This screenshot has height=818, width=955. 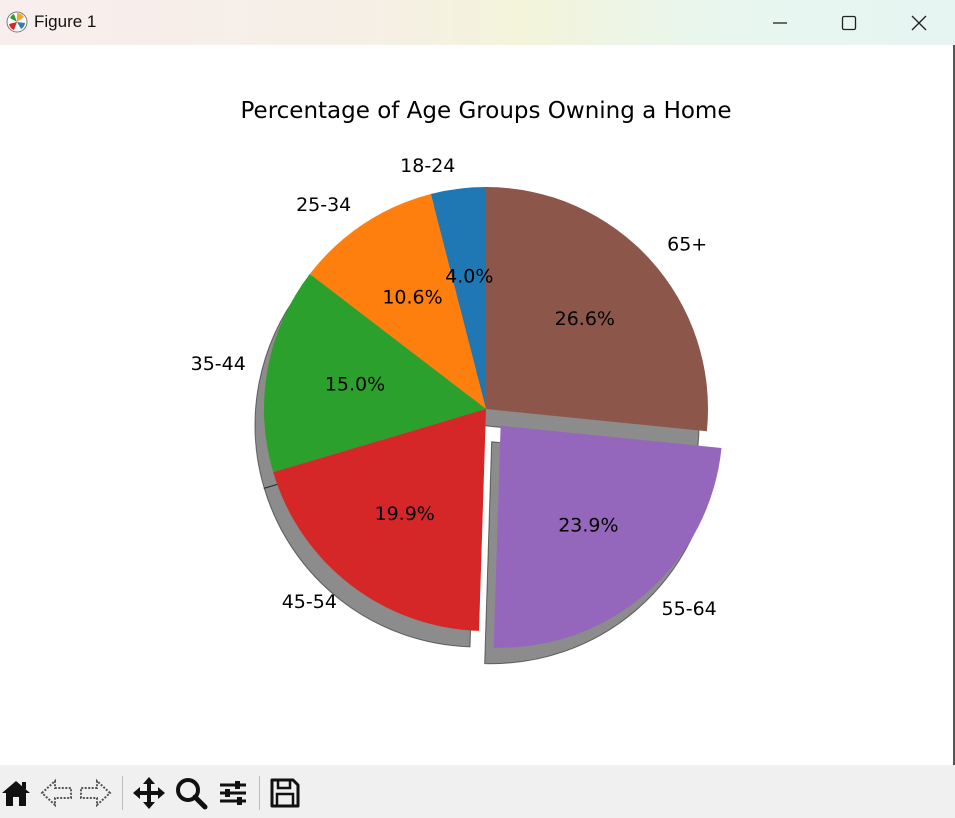 I want to click on slice-percent-55-64: 23.9%, so click(x=588, y=525).